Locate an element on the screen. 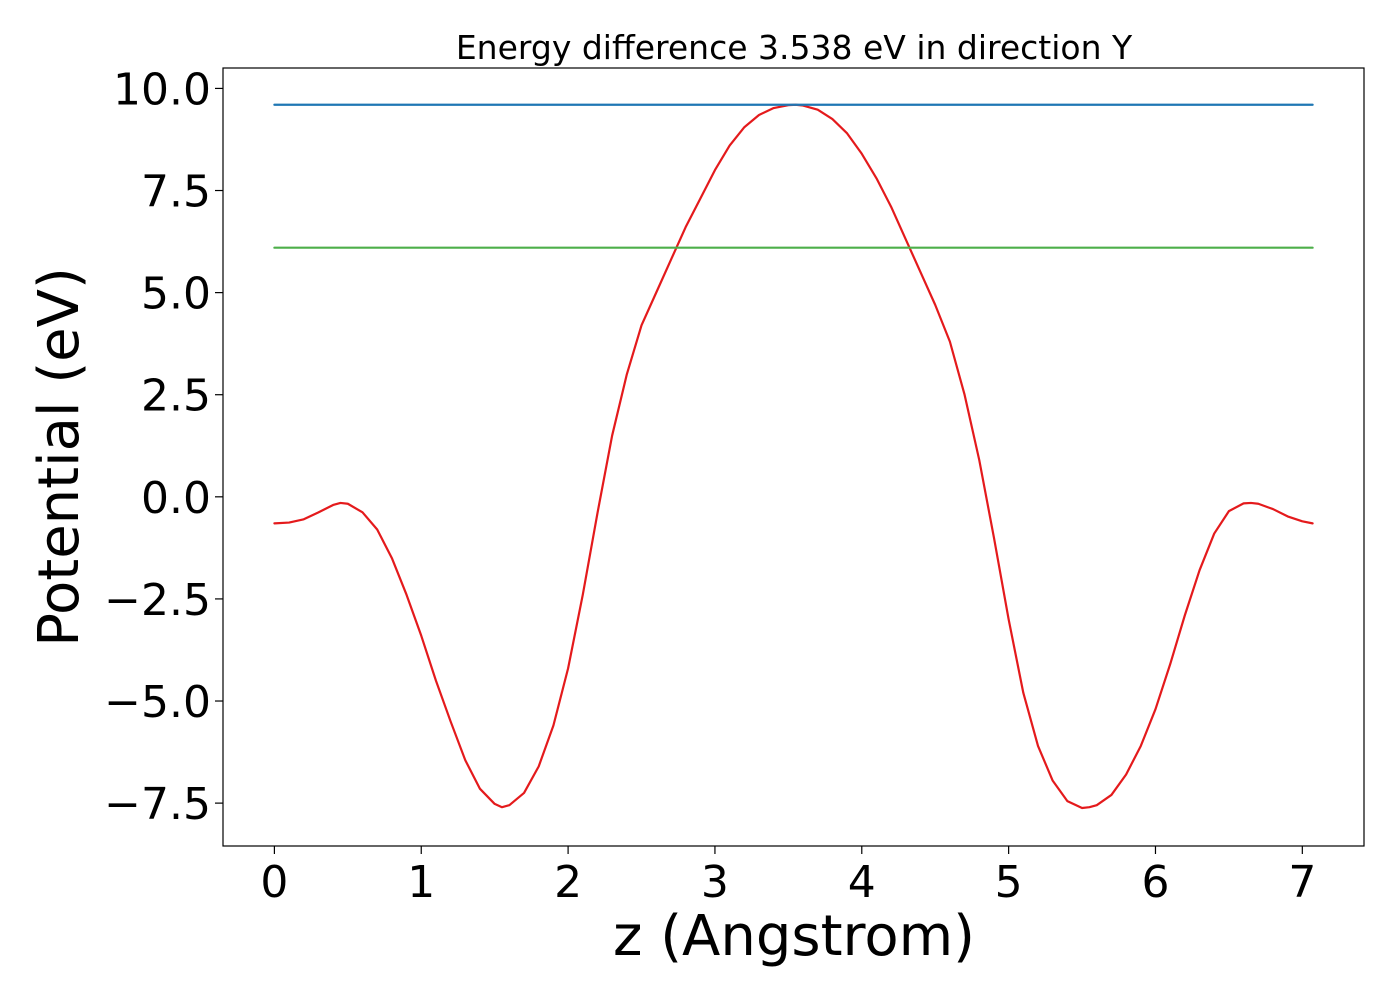 The height and width of the screenshot is (1000, 1400). y-axis-ticks: −7.5 −5.0 −2.5 0.0 2.5 5.0 7.5 10.0 is located at coordinates (163, 447).